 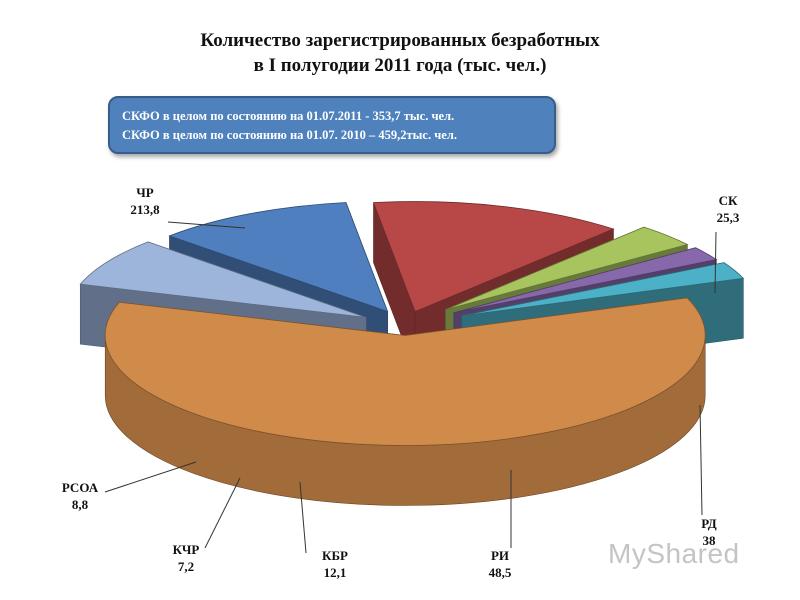 I want to click on category-label-2: СК, so click(x=728, y=200).